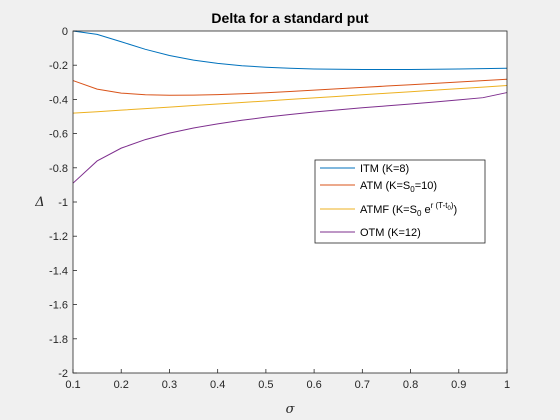  Describe the element at coordinates (58, 306) in the screenshot. I see `y-tick-label: -1.6` at that location.